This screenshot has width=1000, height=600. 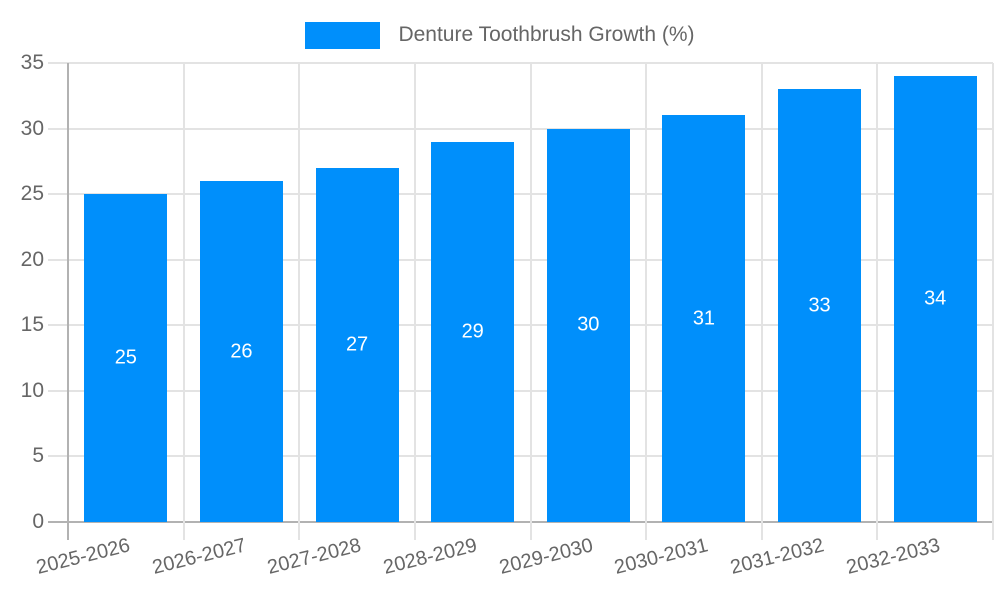 What do you see at coordinates (430, 556) in the screenshot?
I see `x-tick-label: 2028-2029` at bounding box center [430, 556].